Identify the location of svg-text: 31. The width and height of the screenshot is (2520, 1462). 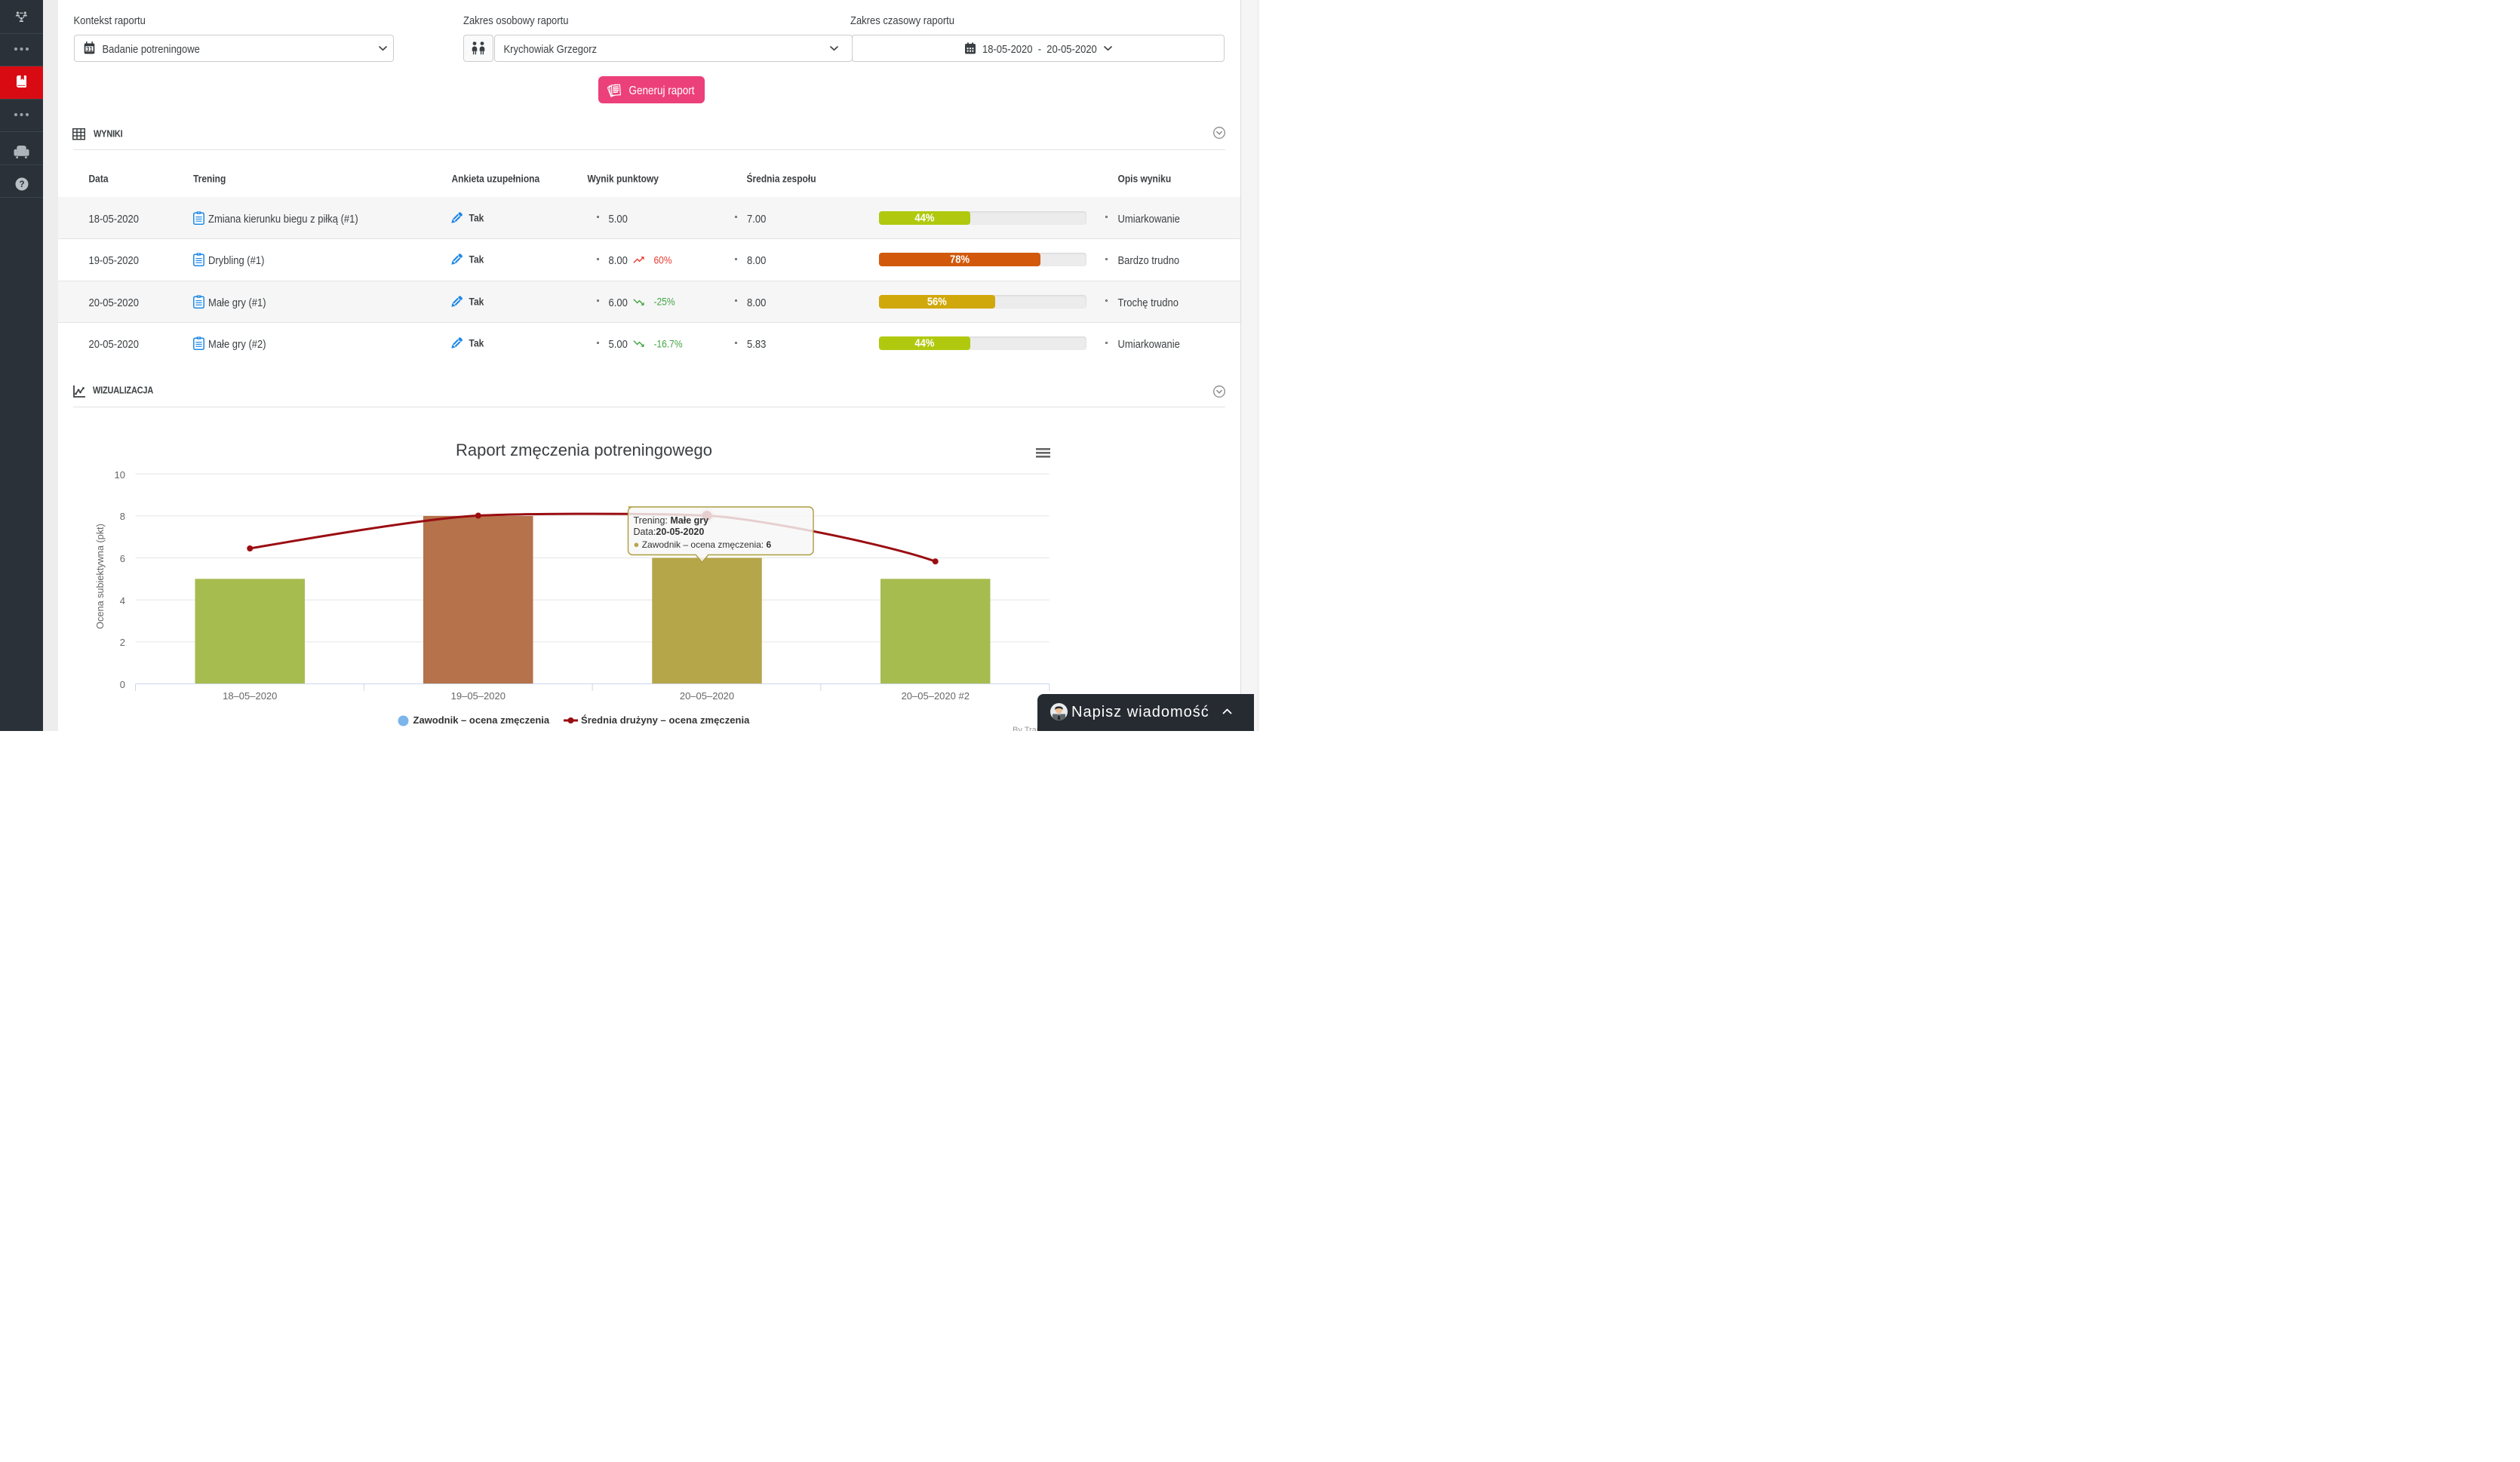
(89, 48).